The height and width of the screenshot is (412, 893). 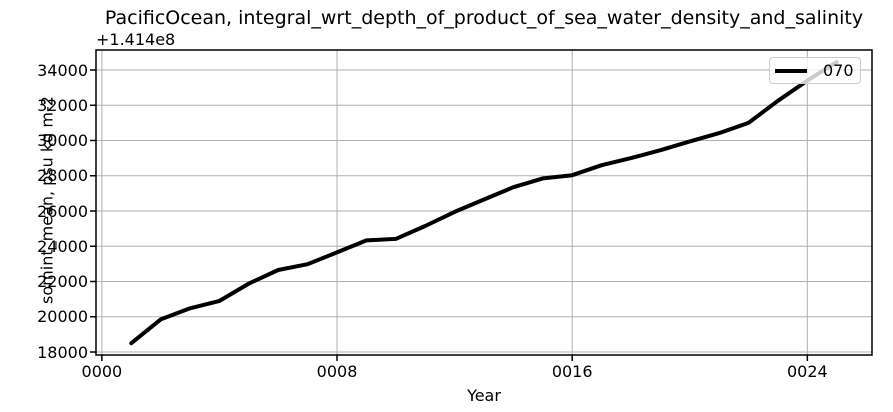 I want to click on x-tick-label: 0024, so click(x=807, y=371).